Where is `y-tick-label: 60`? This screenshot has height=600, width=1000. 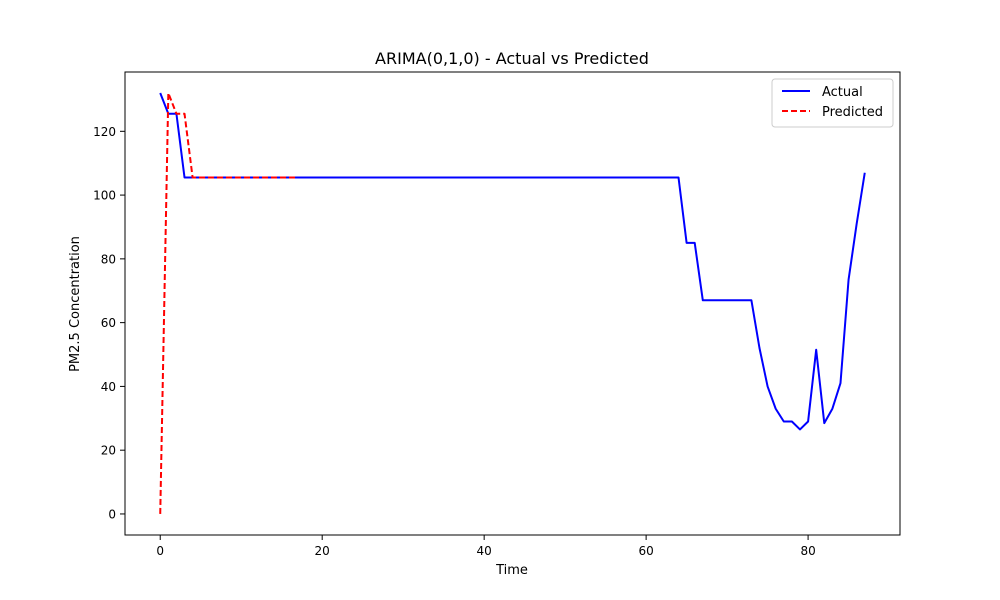 y-tick-label: 60 is located at coordinates (108, 323).